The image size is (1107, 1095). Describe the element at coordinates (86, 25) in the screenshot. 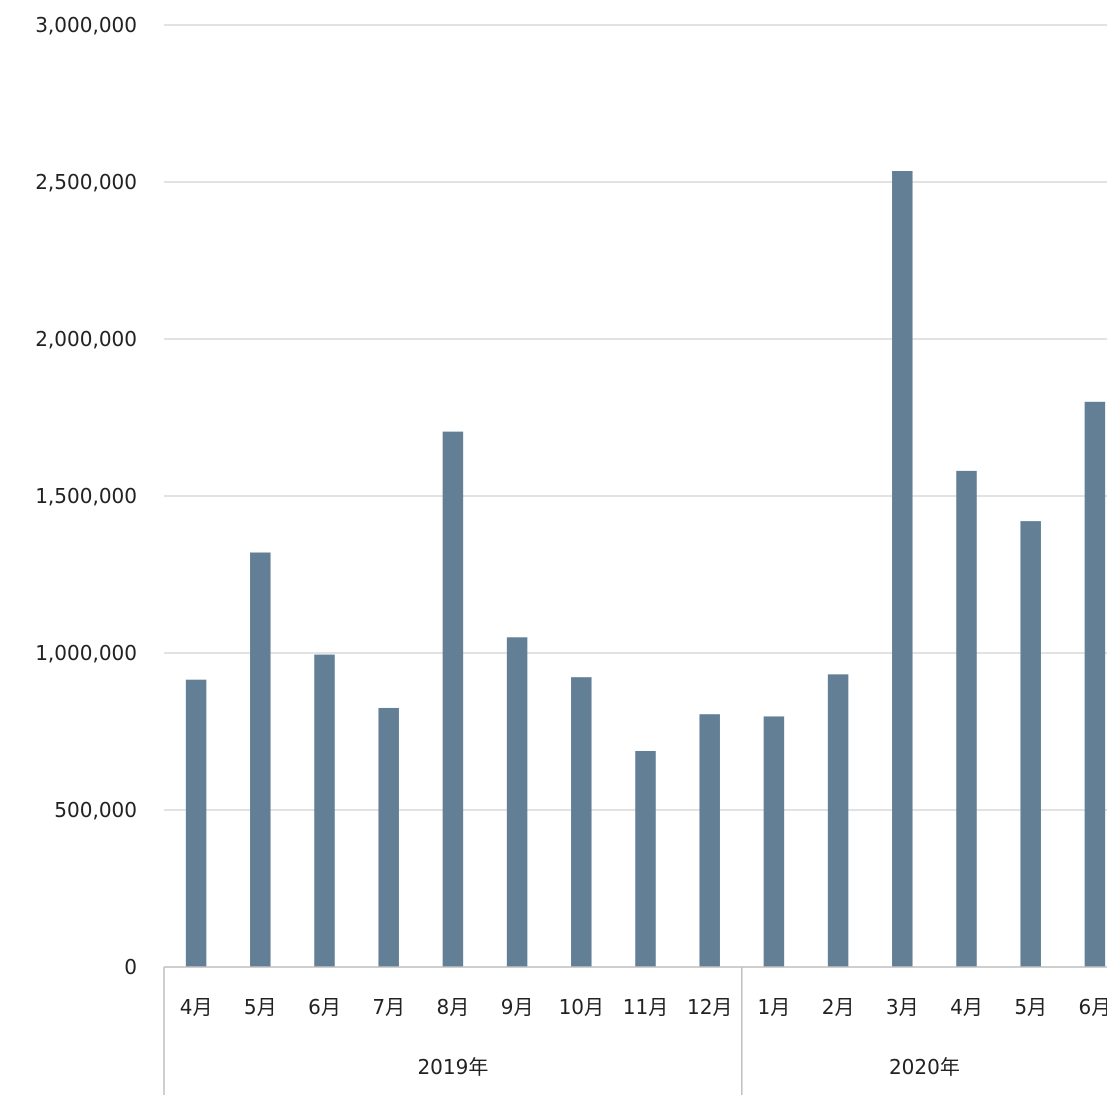

I see `y-tick-label: 3,000,000` at that location.